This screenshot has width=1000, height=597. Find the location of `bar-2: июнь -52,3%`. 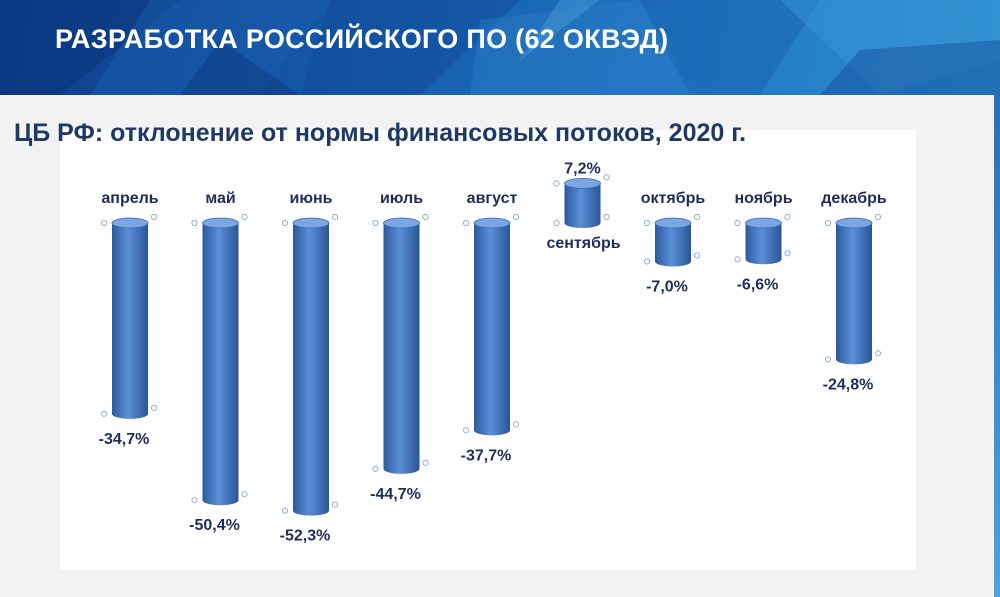

bar-2: июнь -52,3% is located at coordinates (309, 367).